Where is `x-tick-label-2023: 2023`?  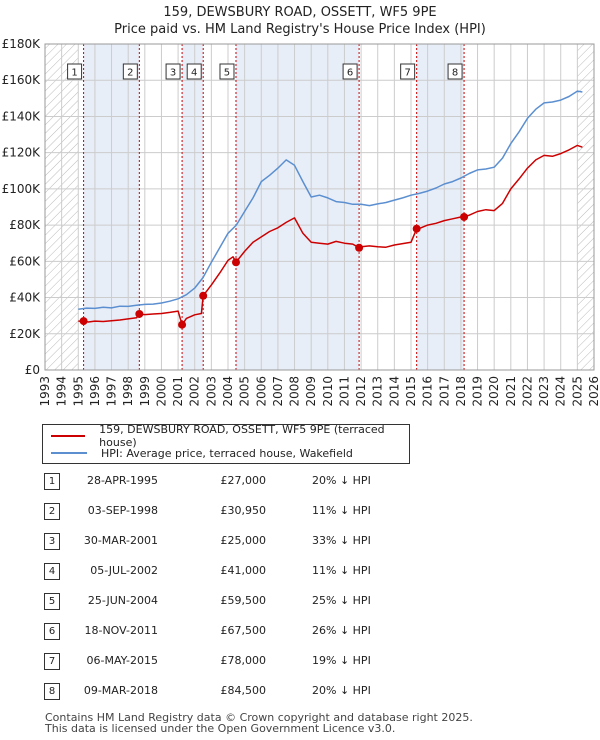 x-tick-label-2023: 2023 is located at coordinates (544, 391).